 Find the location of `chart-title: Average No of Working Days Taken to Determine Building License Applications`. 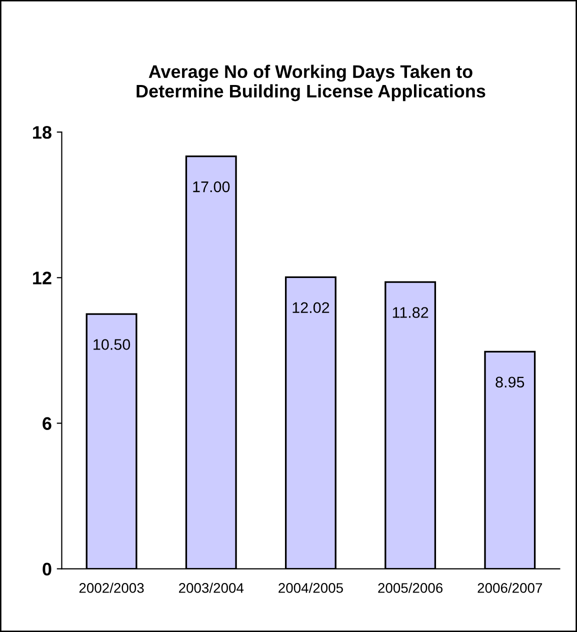

chart-title: Average No of Working Days Taken to Determine Building License Applications is located at coordinates (311, 83).